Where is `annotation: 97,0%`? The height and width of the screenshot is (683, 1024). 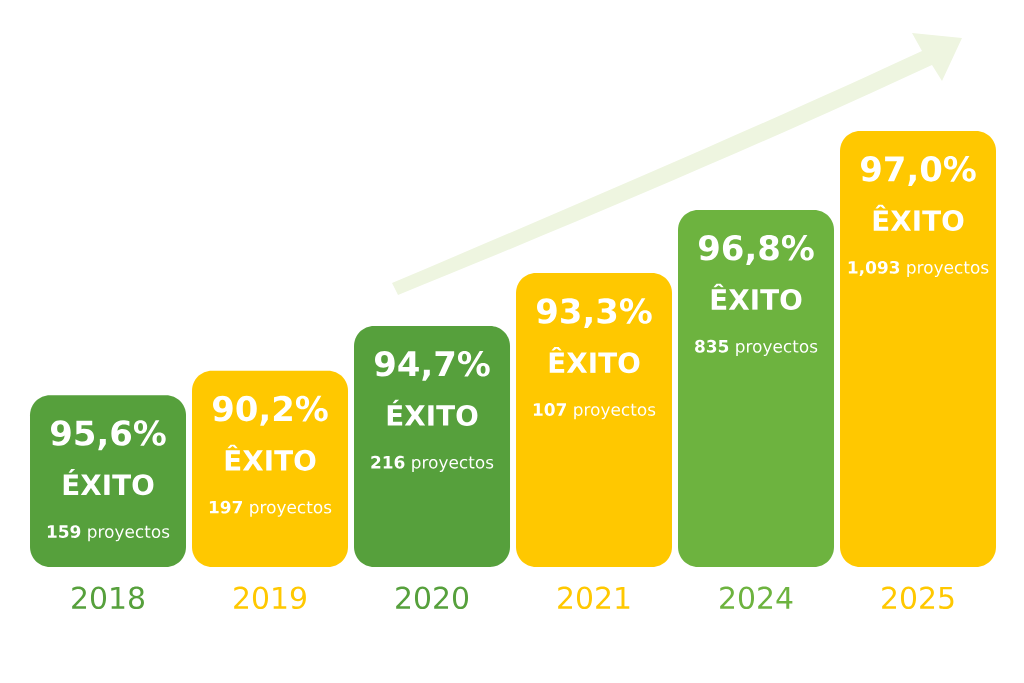
annotation: 97,0% is located at coordinates (918, 171).